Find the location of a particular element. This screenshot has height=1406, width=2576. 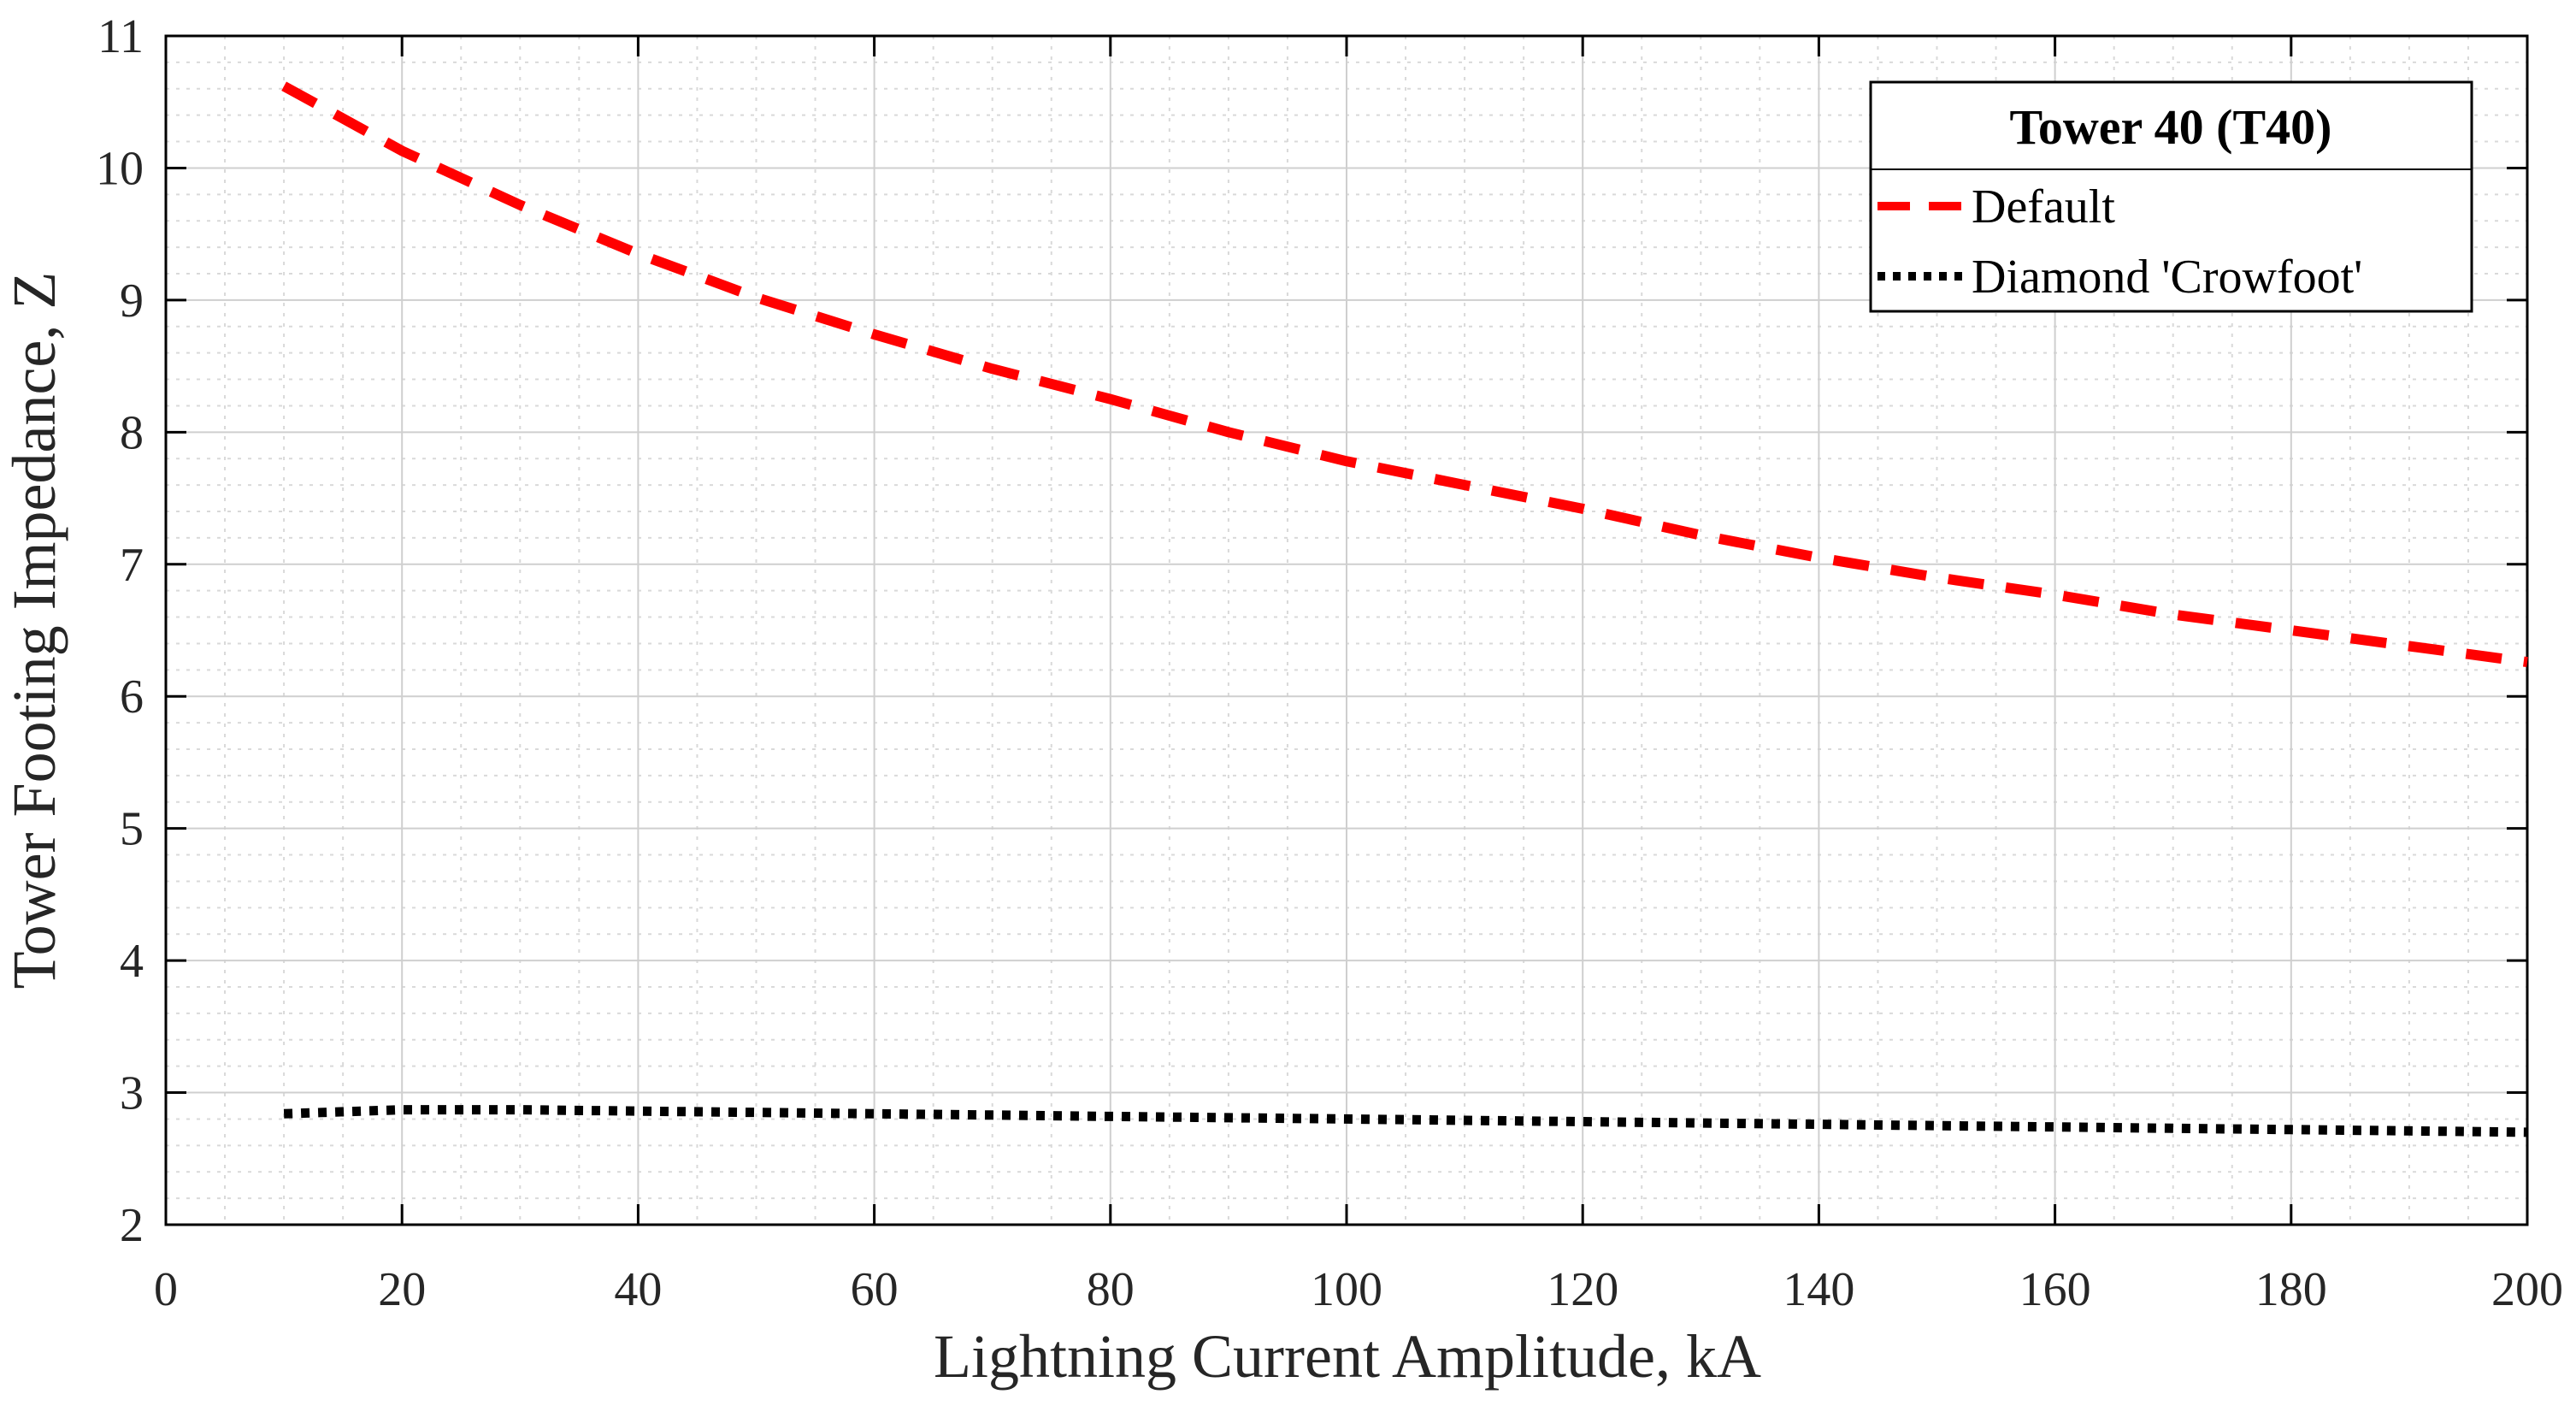

legend-default-label: Default is located at coordinates (2044, 207).